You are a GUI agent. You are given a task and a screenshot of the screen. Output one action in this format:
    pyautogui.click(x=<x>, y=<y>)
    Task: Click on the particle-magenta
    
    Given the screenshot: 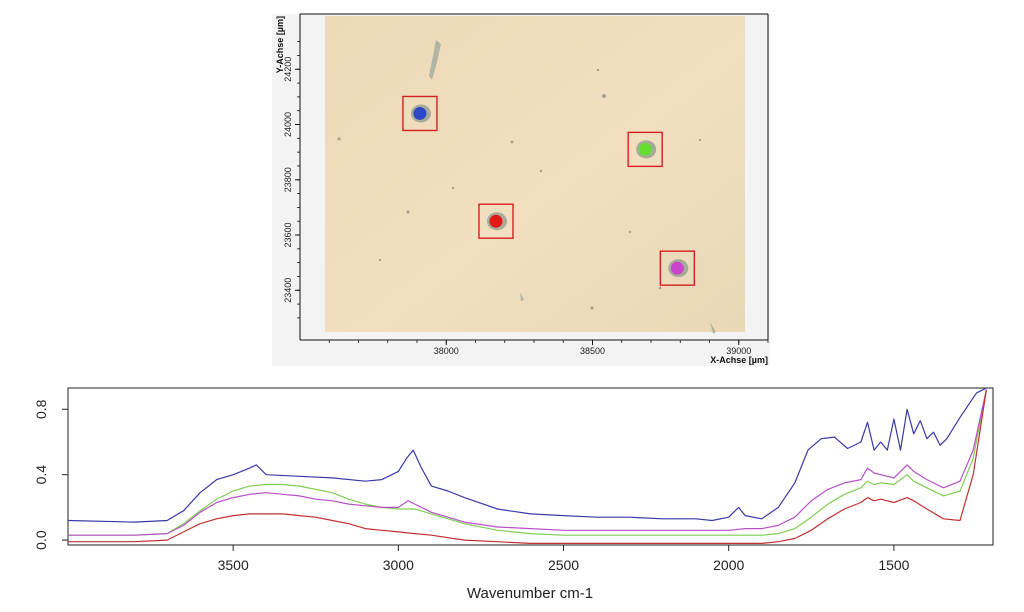 What is the action you would take?
    pyautogui.click(x=677, y=268)
    